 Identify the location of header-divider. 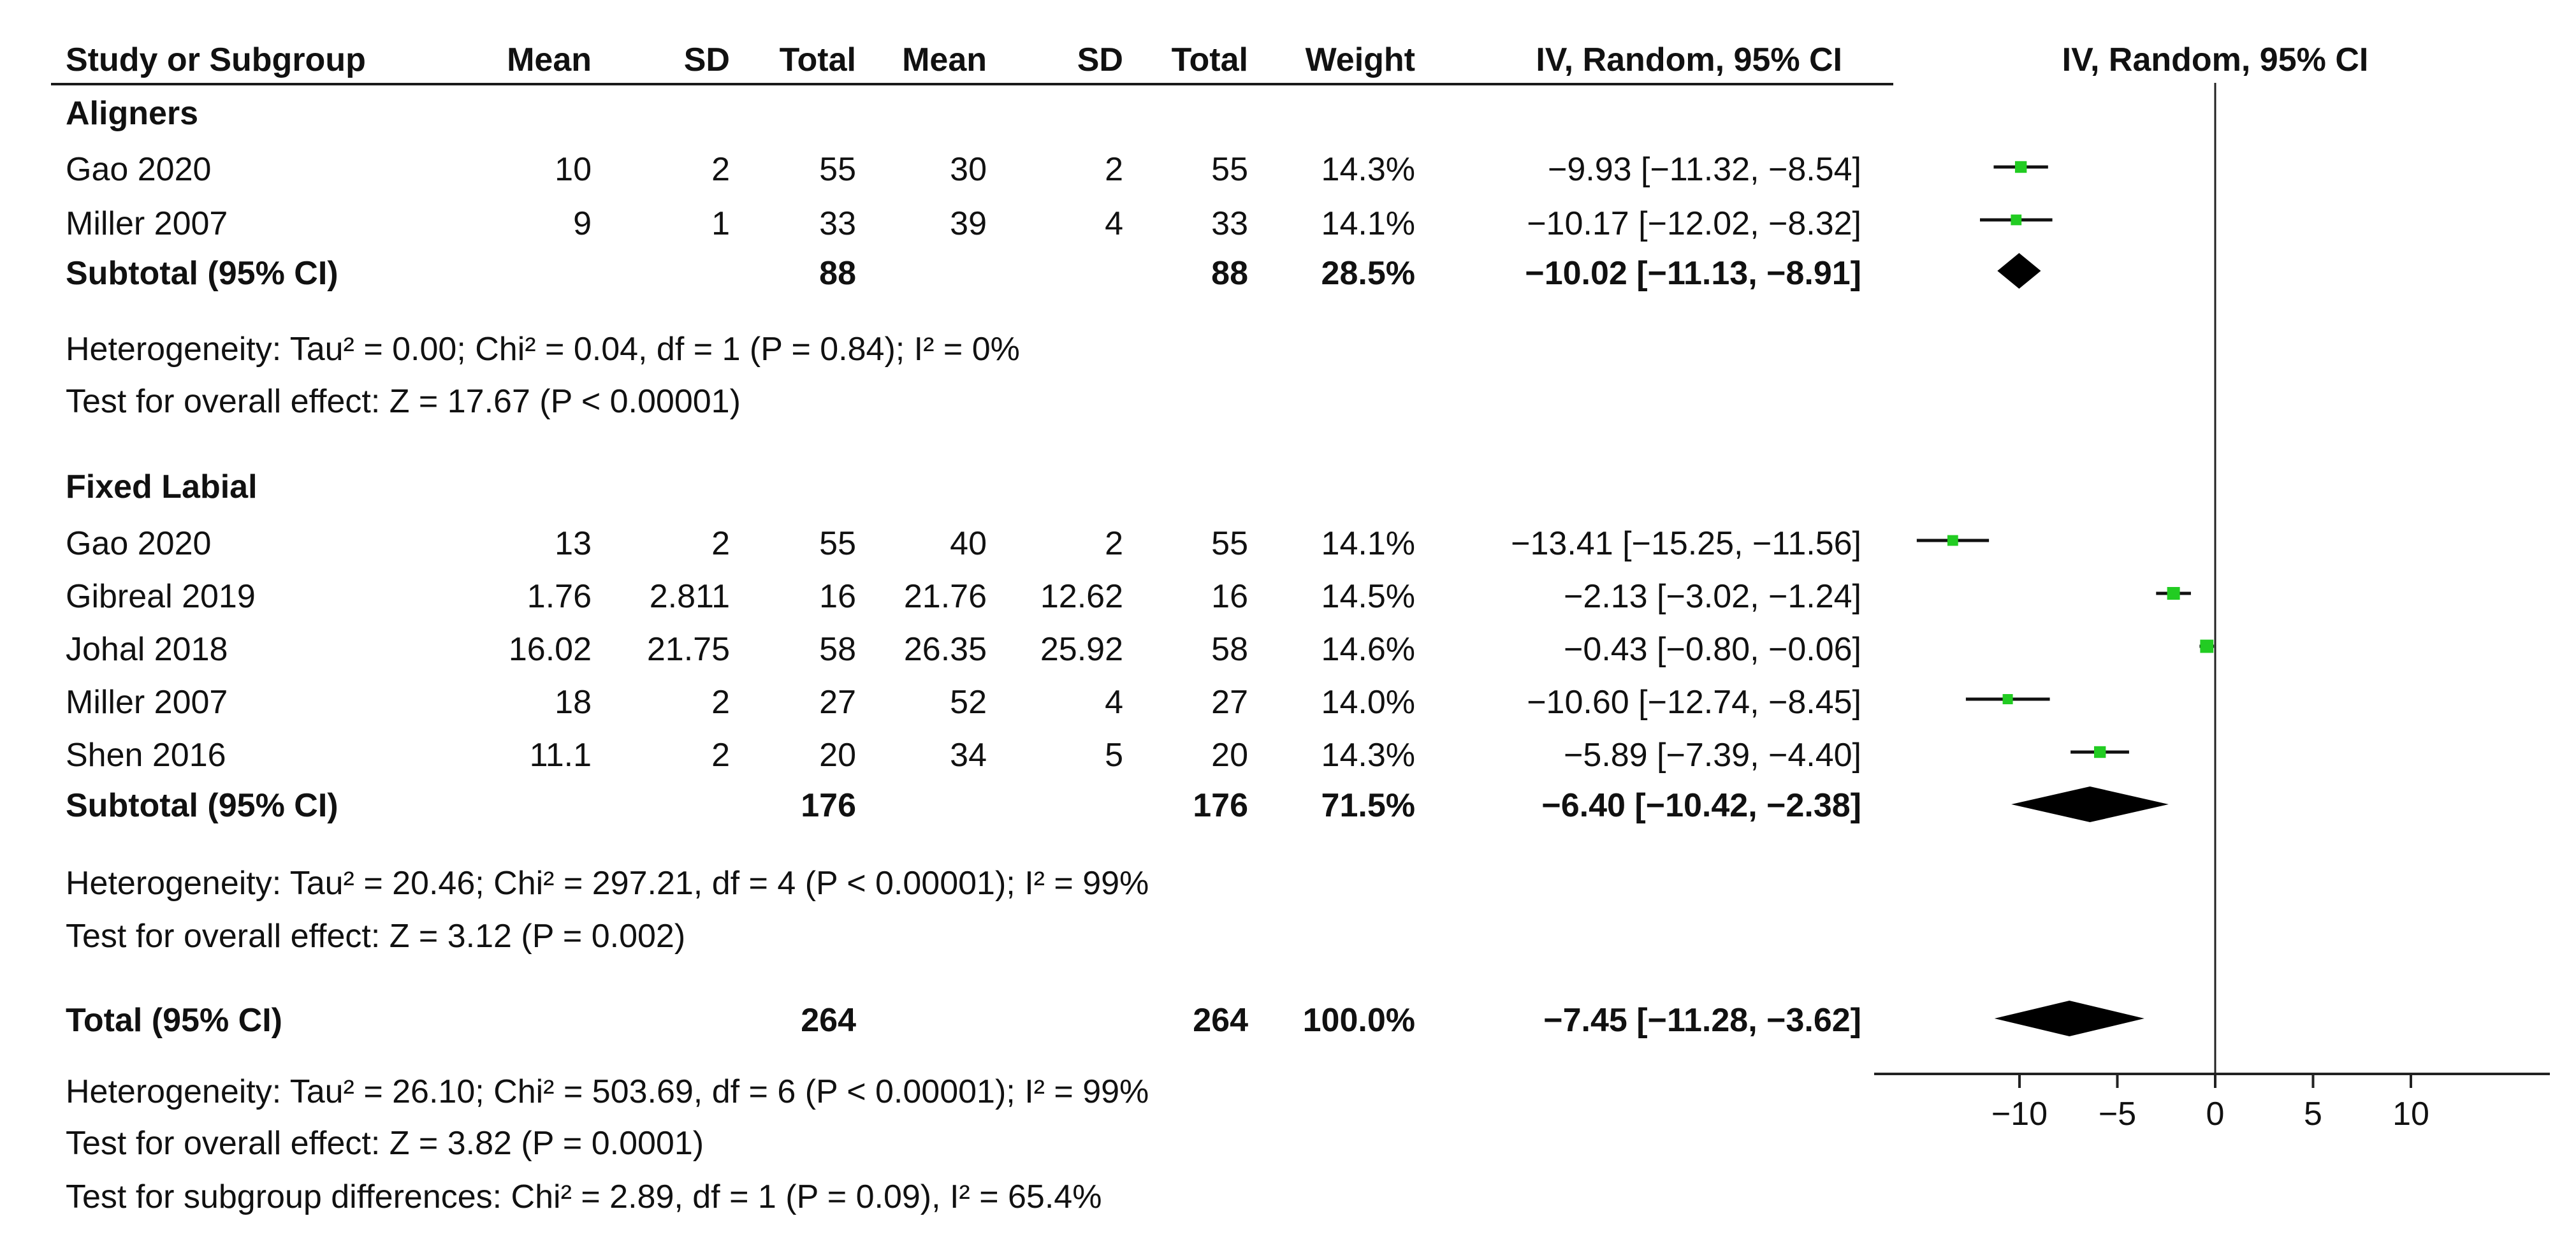
(972, 84).